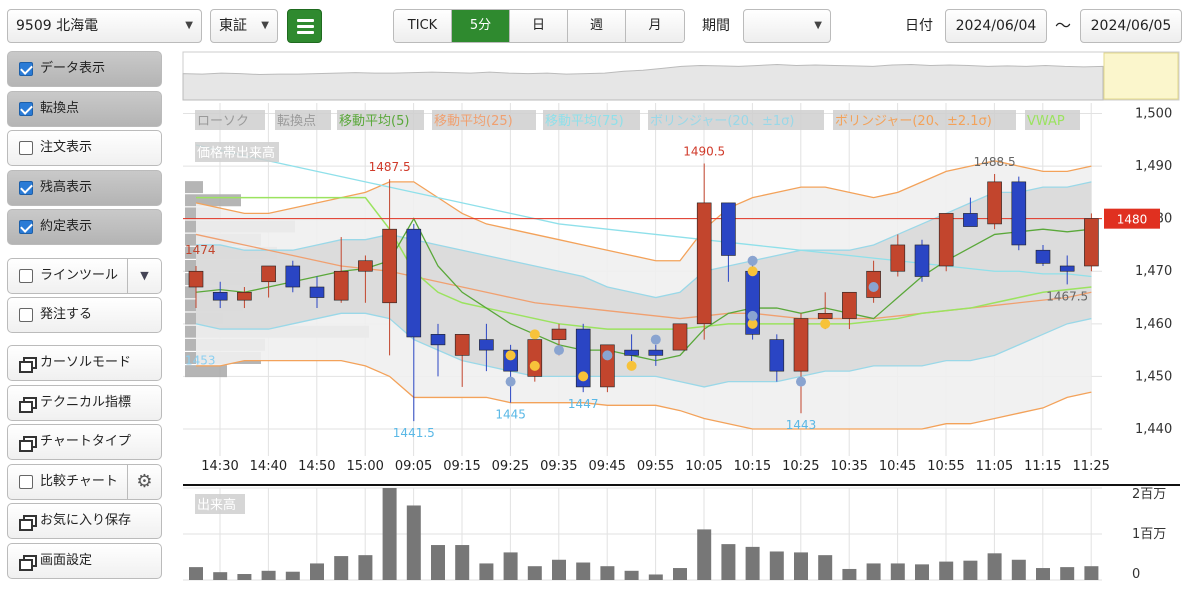 The width and height of the screenshot is (1200, 592). I want to click on turning-point-label: 1467.5, so click(1067, 296).